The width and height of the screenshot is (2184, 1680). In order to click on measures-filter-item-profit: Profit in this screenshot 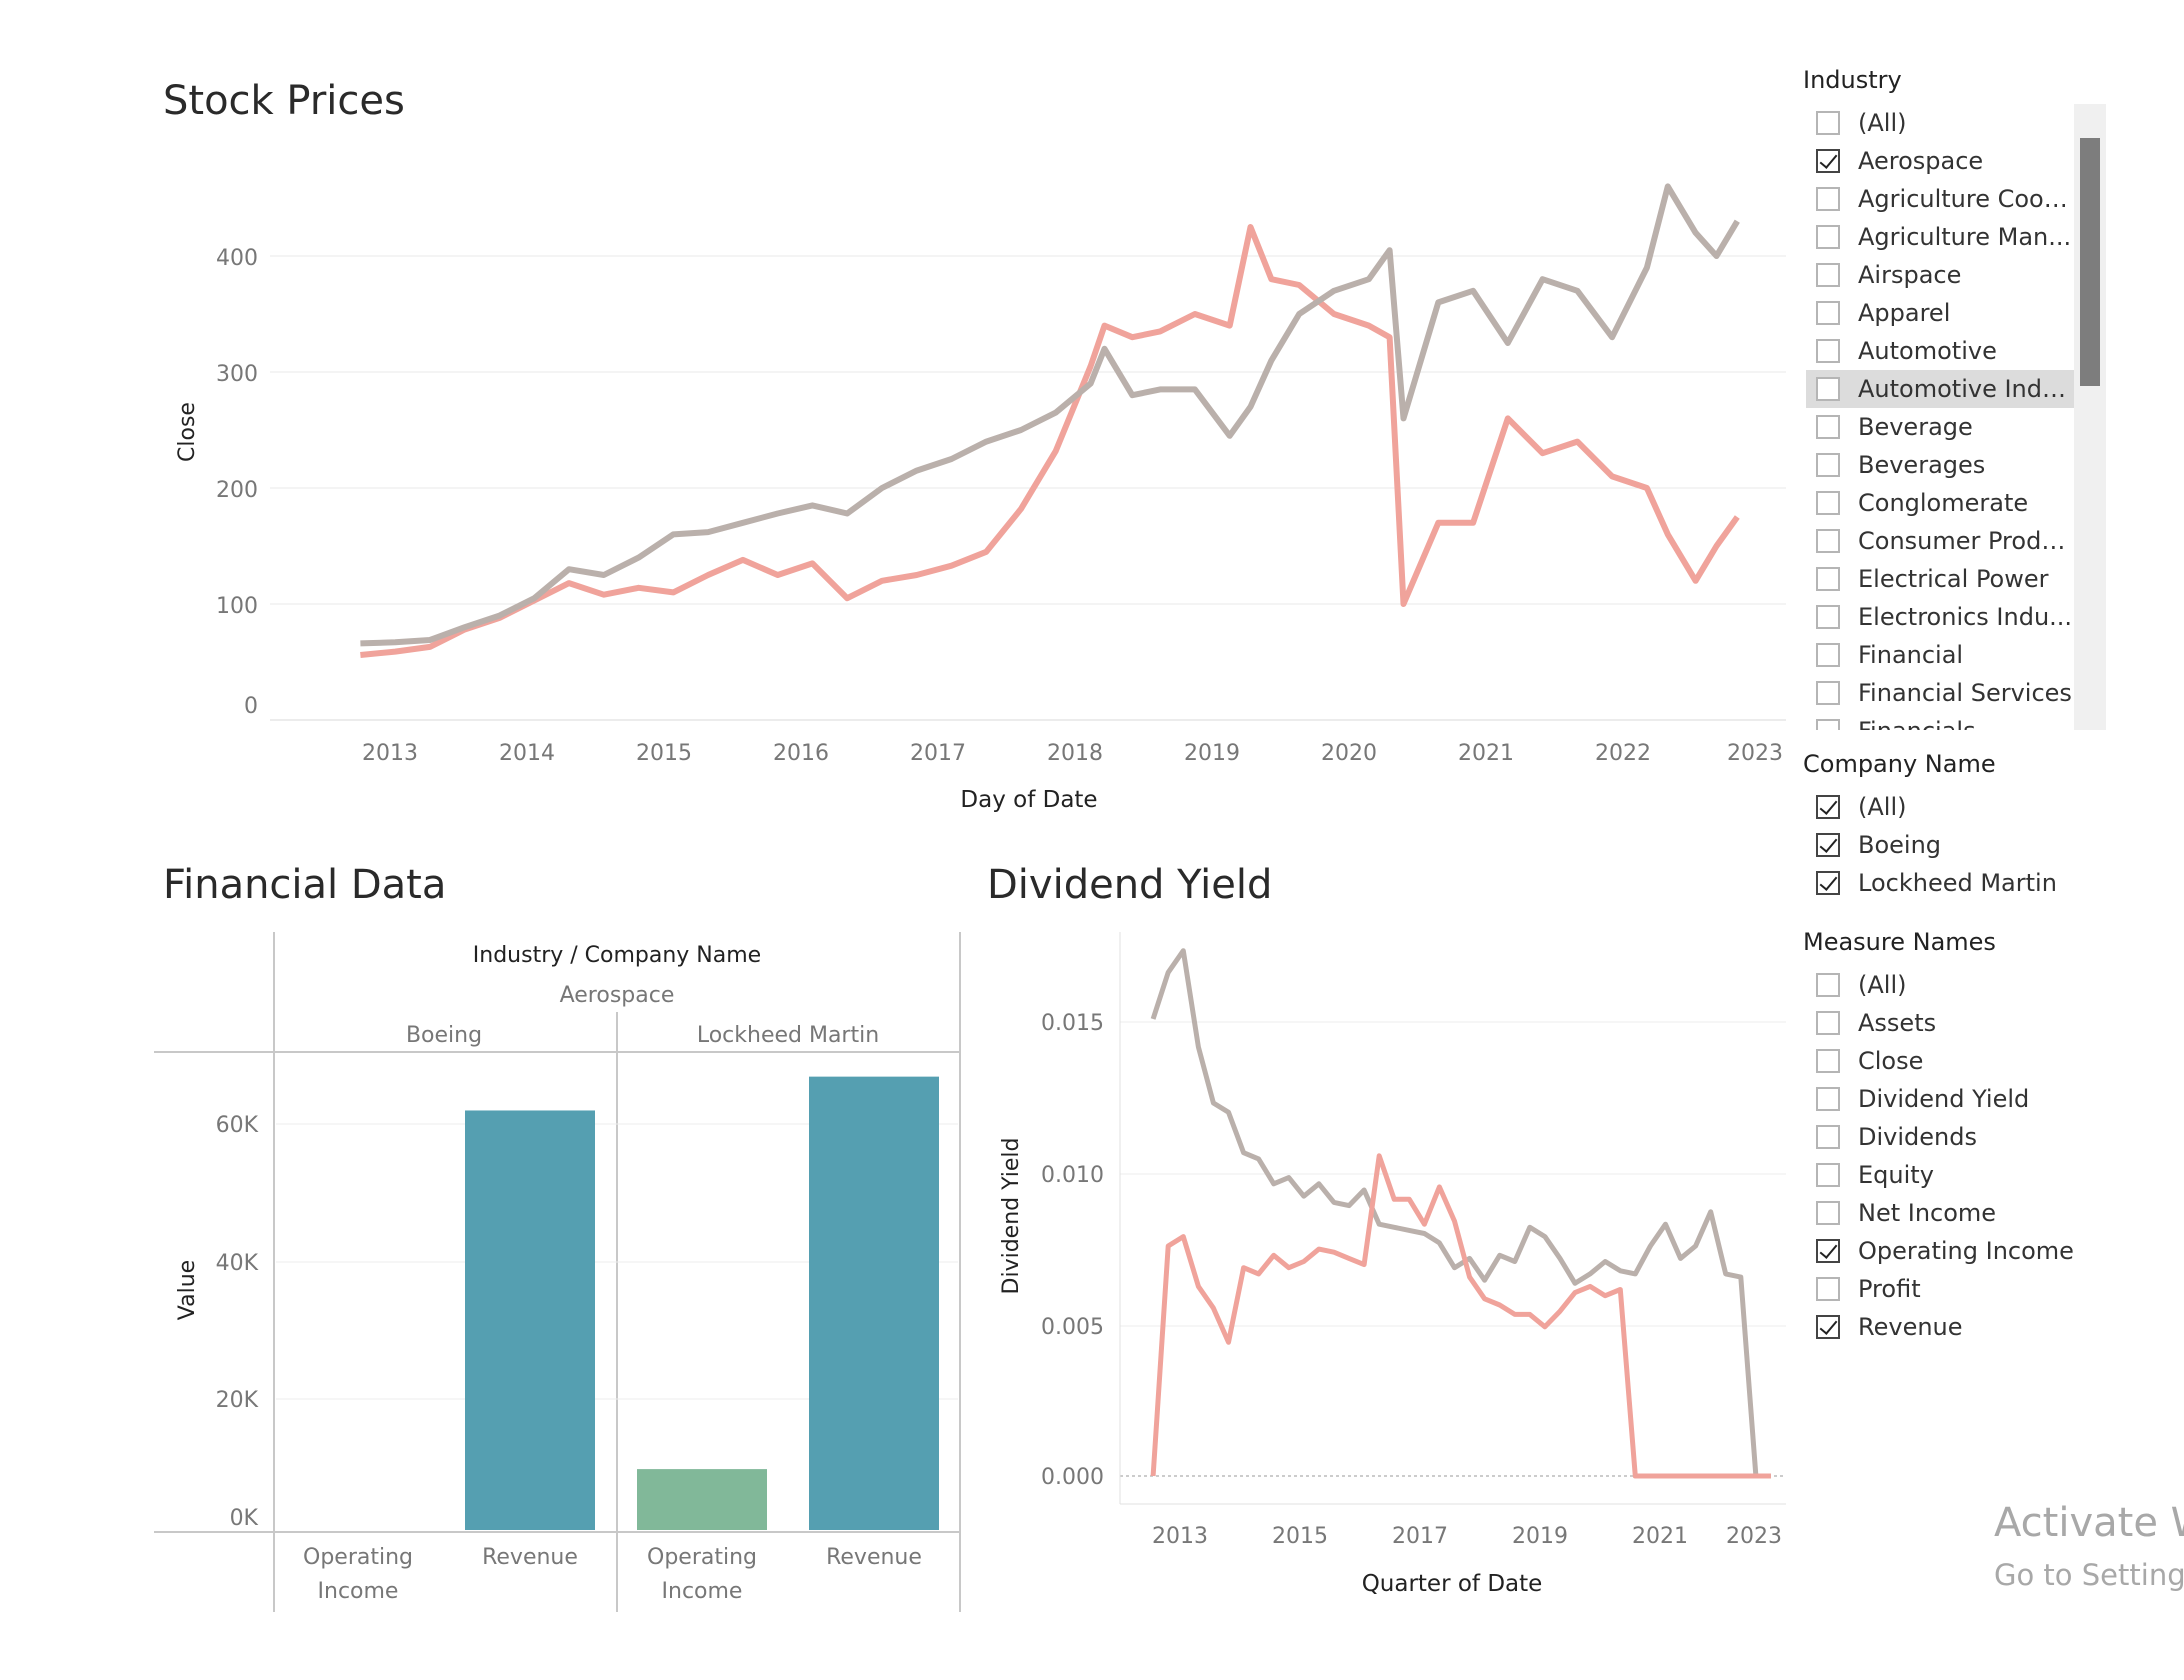, I will do `click(1940, 1289)`.